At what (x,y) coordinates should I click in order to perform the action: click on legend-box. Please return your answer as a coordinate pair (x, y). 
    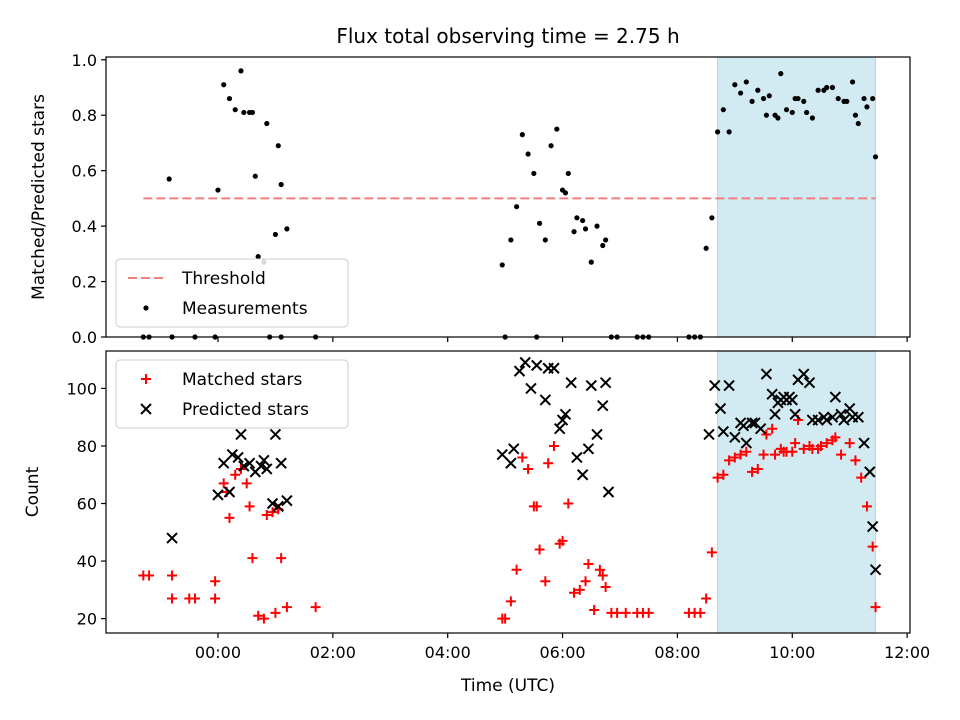
    Looking at the image, I should click on (232, 394).